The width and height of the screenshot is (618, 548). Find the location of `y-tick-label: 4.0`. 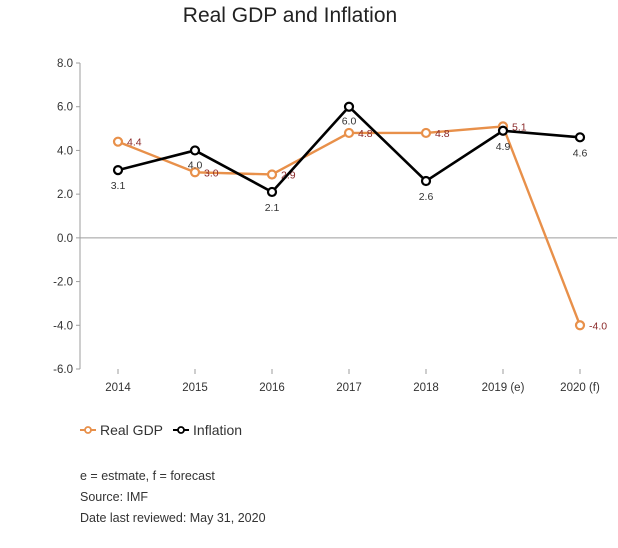

y-tick-label: 4.0 is located at coordinates (65, 151).